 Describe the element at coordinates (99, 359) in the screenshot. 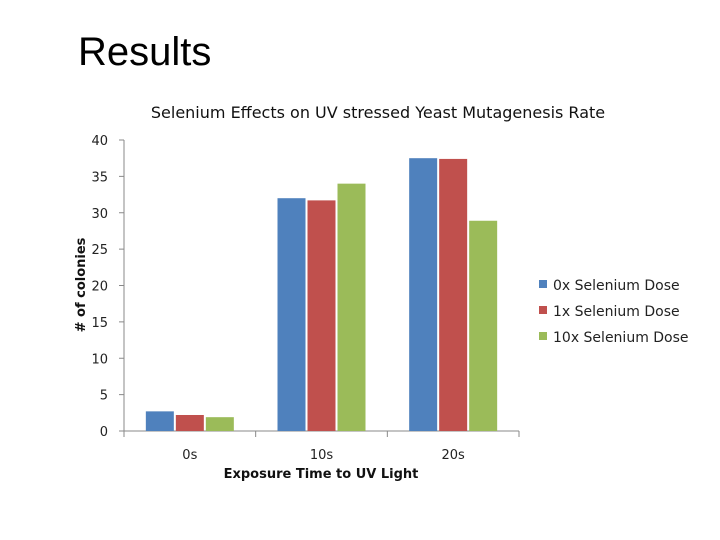

I see `y-tick-label: 10` at that location.